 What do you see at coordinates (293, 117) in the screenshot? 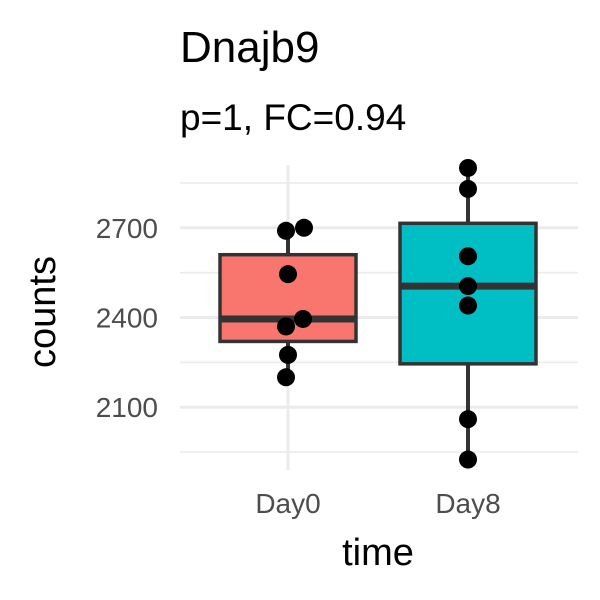
I see `chart-subtitle: p=1, FC=0.94` at bounding box center [293, 117].